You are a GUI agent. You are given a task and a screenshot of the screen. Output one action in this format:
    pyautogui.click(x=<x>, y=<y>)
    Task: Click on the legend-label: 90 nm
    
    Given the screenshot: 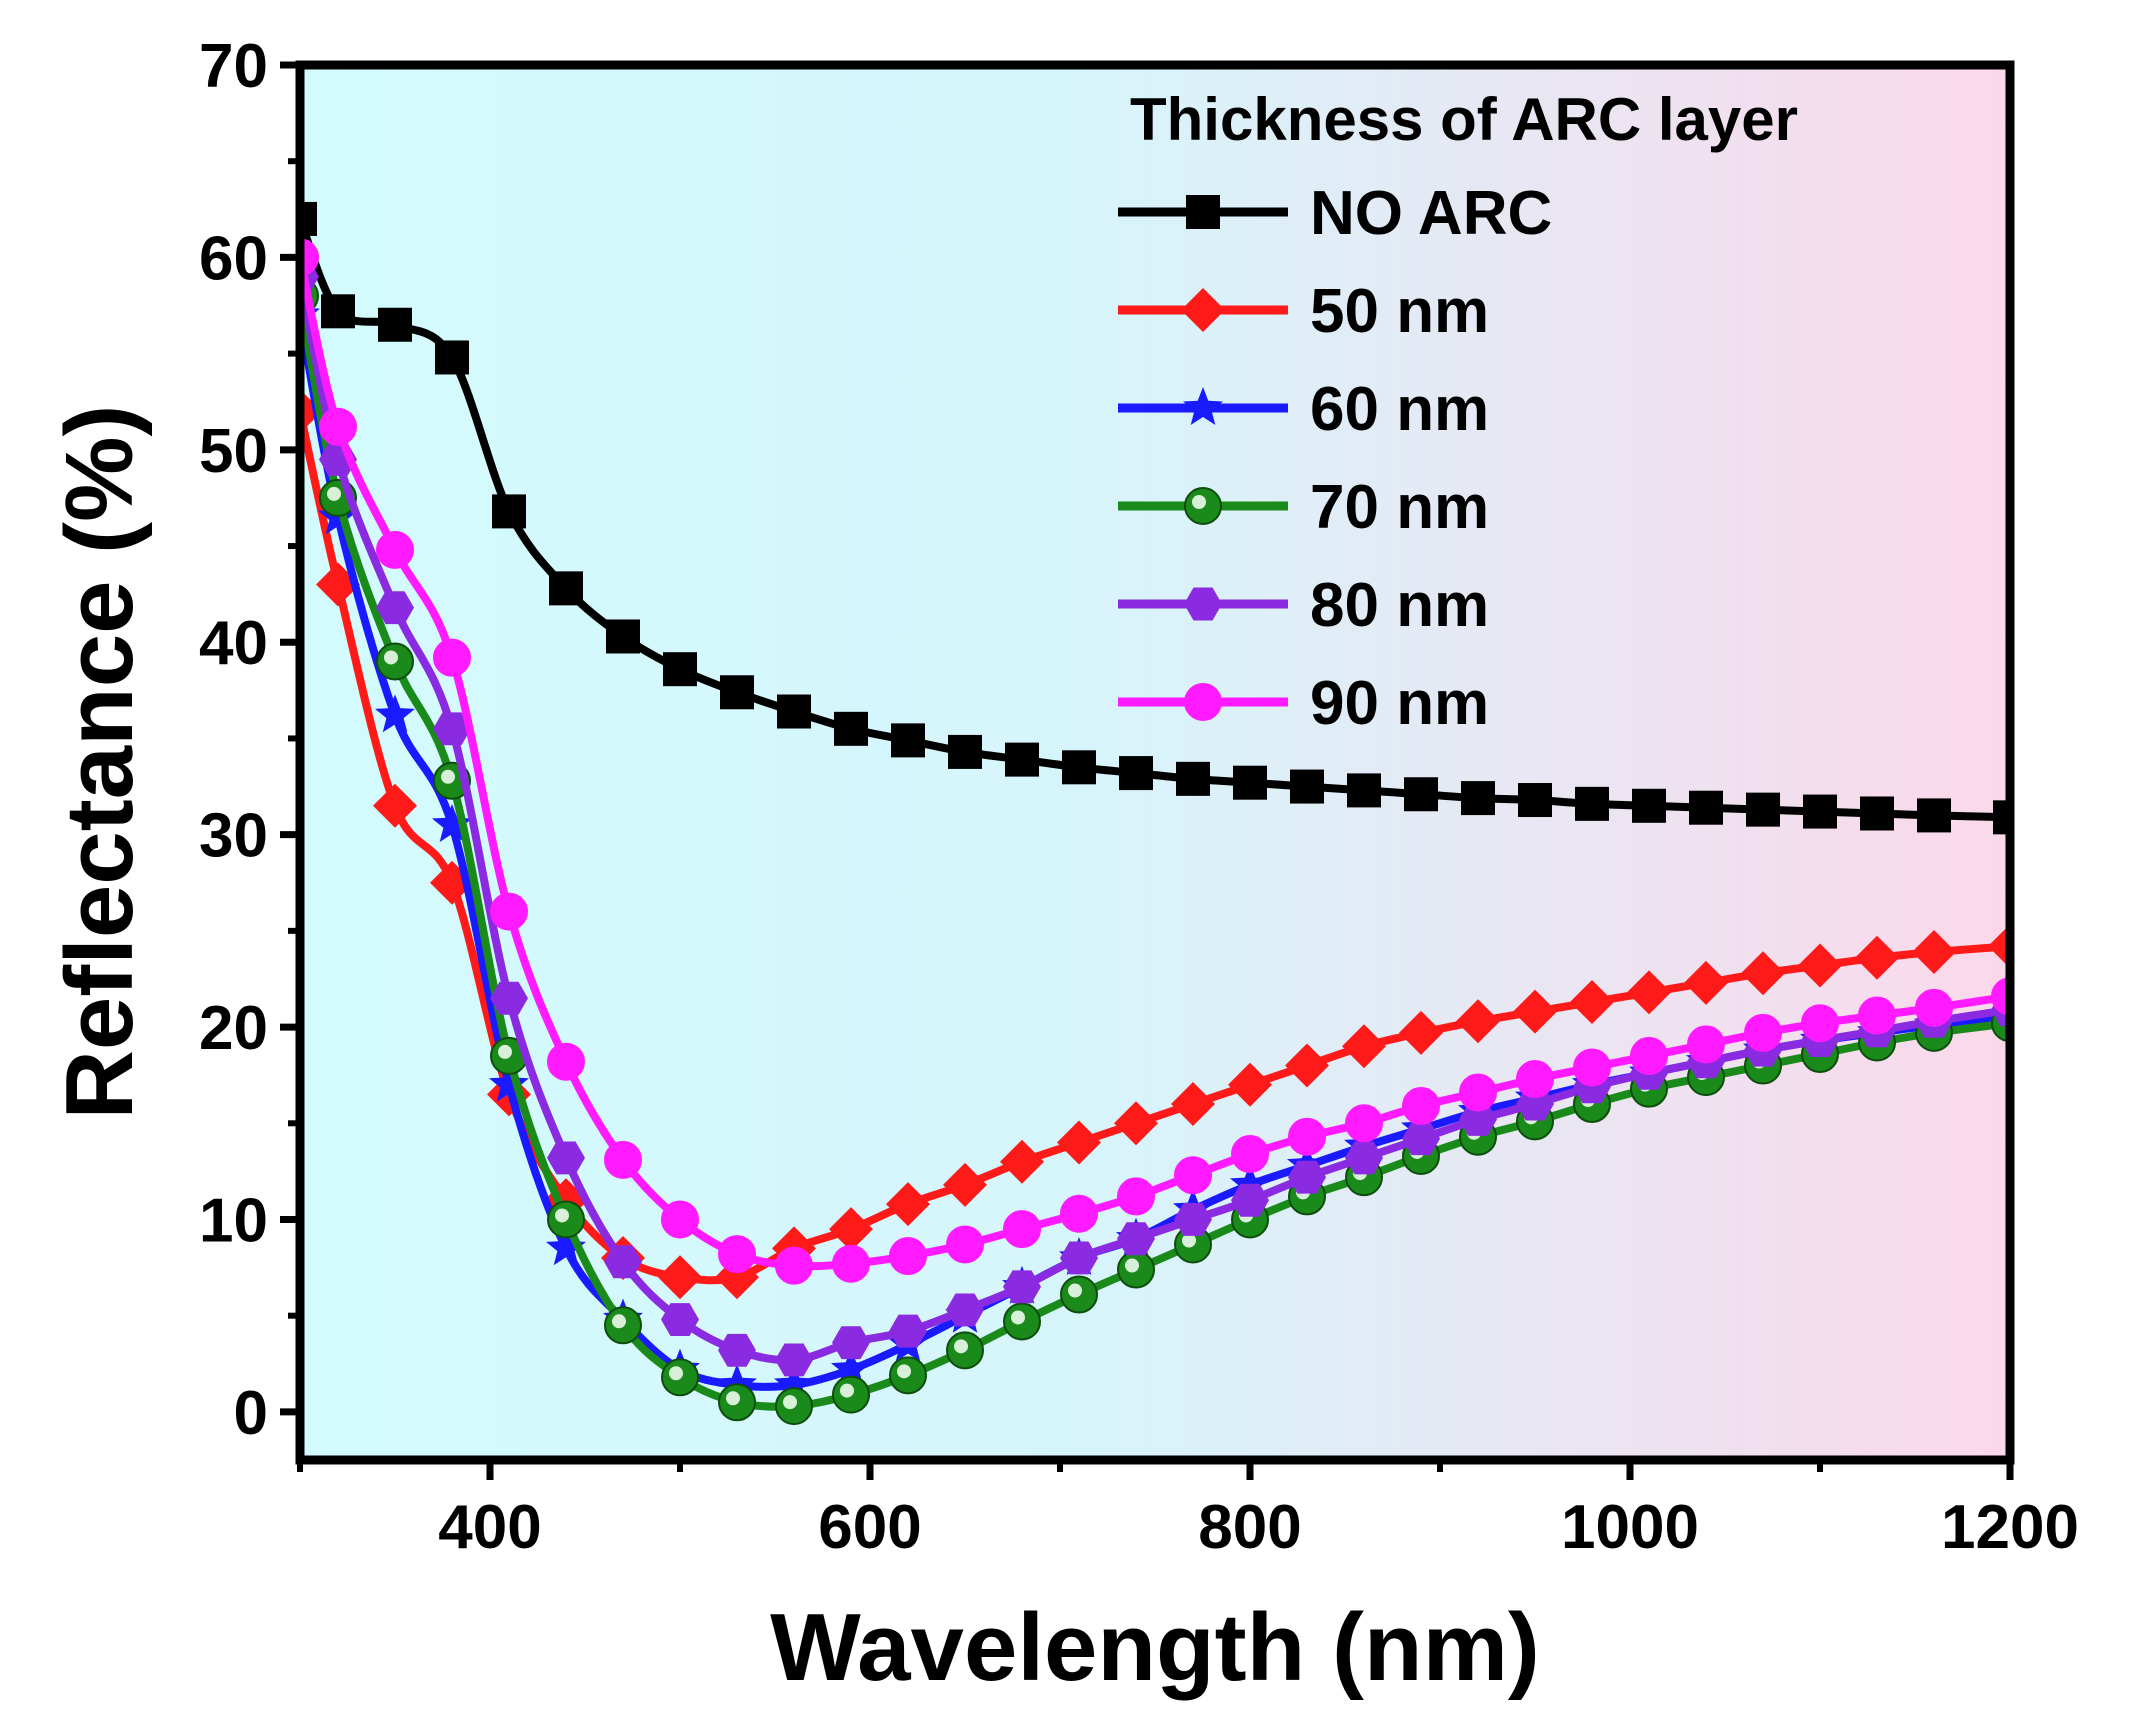 What is the action you would take?
    pyautogui.click(x=1399, y=703)
    